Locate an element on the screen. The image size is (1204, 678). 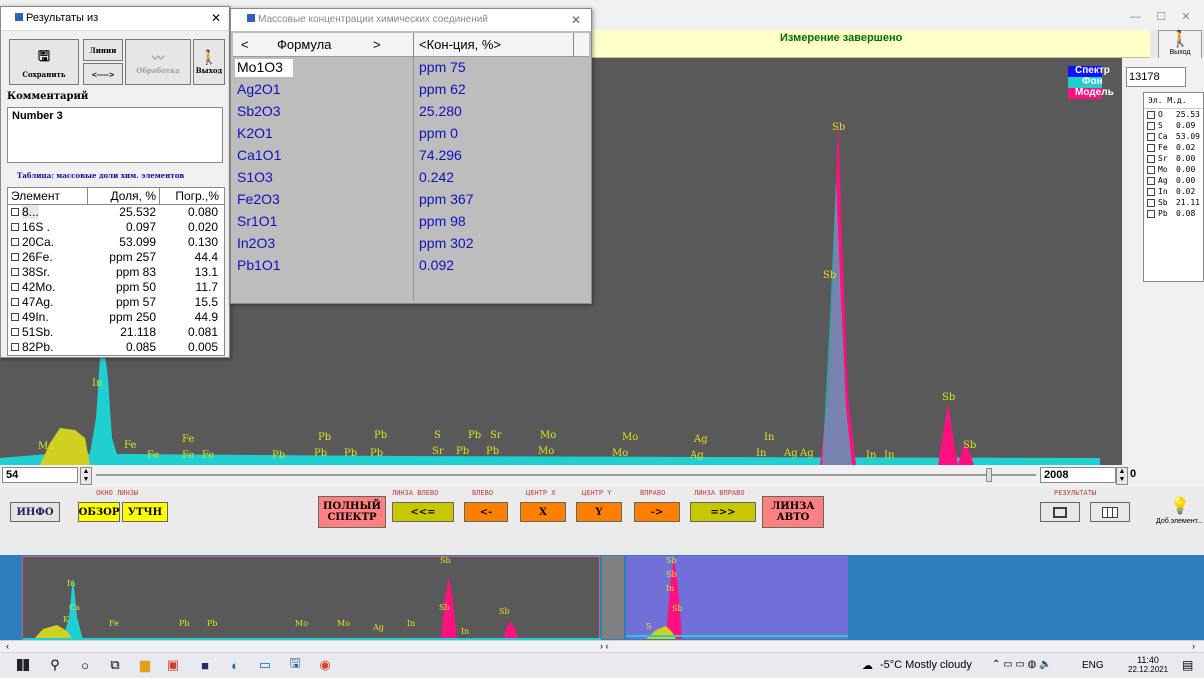
tray-icons: ⌃ ▭ ▭ ◍ 🔈 is located at coordinates (1022, 664).